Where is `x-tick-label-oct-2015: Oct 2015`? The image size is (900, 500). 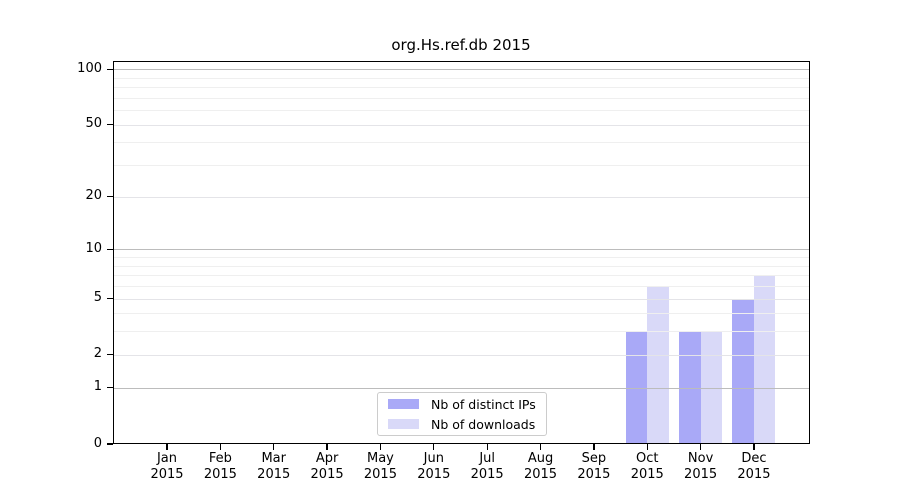 x-tick-label-oct-2015: Oct 2015 is located at coordinates (647, 467).